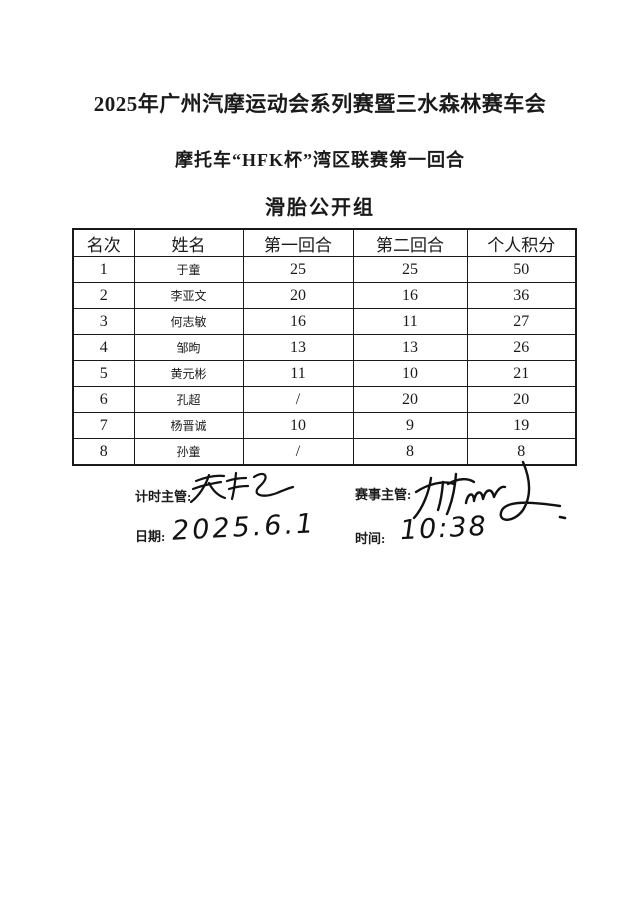 Image resolution: width=640 pixels, height=924 pixels. I want to click on timekeeper-label: 计时主管:, so click(163, 496).